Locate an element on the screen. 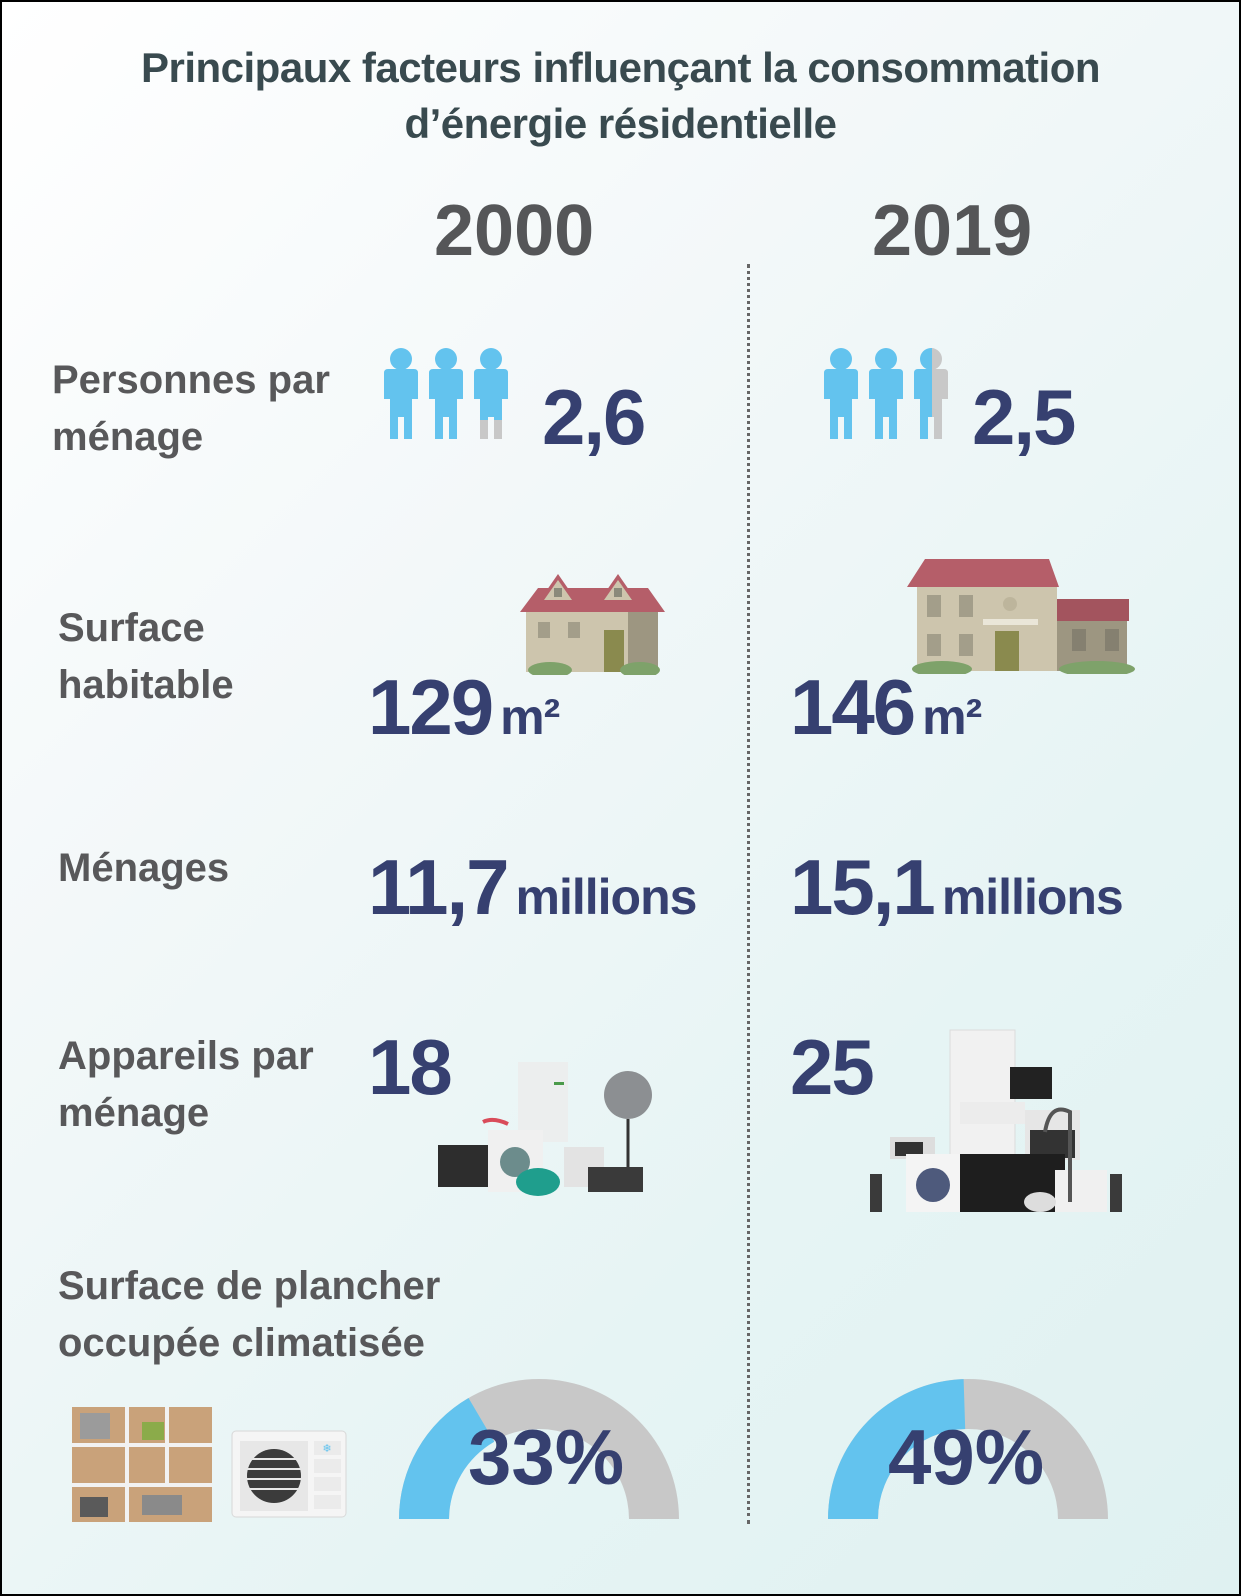 The height and width of the screenshot is (1596, 1241). label-personnes-par-menage: Personnes par ménage is located at coordinates (191, 409).